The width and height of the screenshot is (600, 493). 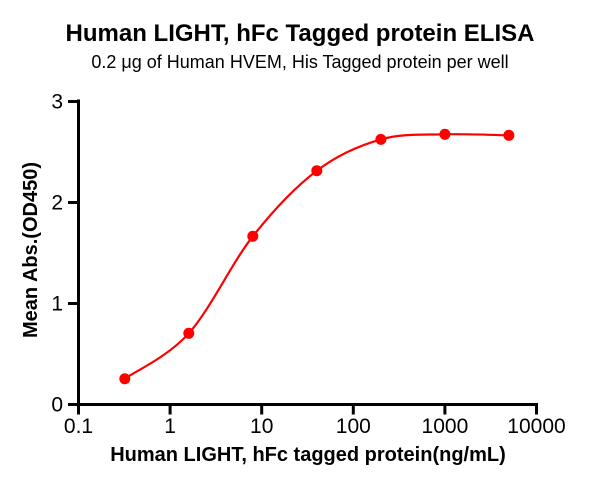 What do you see at coordinates (57, 203) in the screenshot?
I see `y-tick-label: 2` at bounding box center [57, 203].